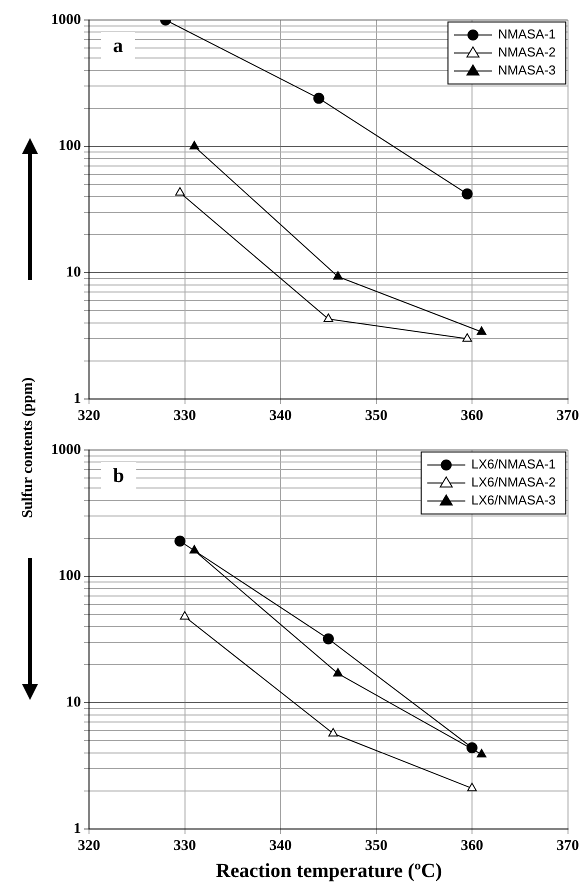  Describe the element at coordinates (118, 46) in the screenshot. I see `annotation: a` at that location.